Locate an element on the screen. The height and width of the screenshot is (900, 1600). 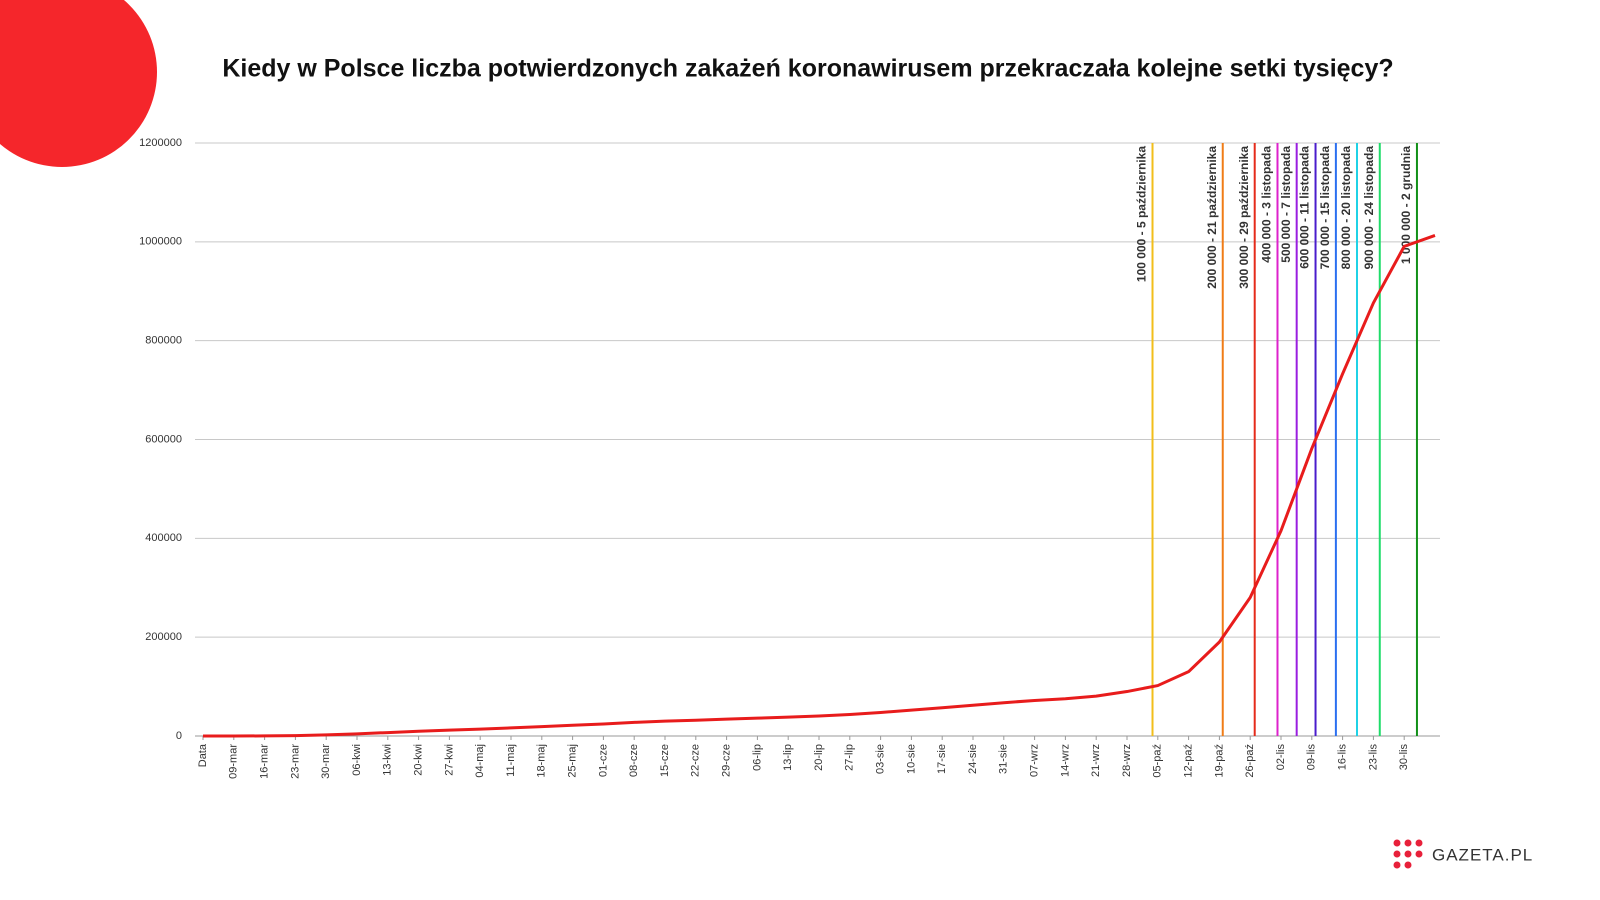
x-tick-label: 13-lip is located at coordinates (788, 757).